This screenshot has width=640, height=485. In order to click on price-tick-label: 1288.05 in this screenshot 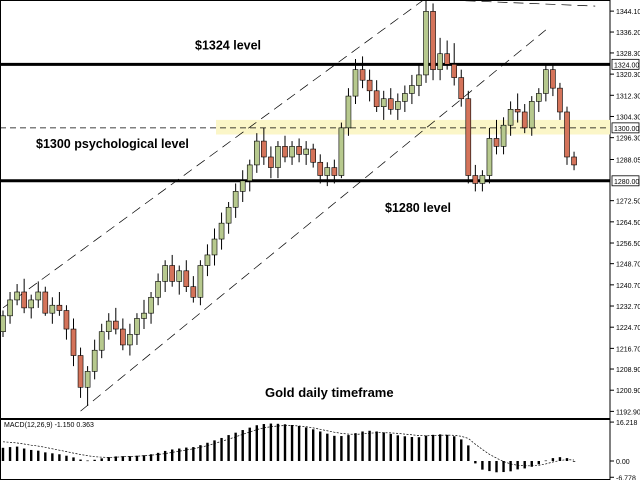, I will do `click(628, 160)`.